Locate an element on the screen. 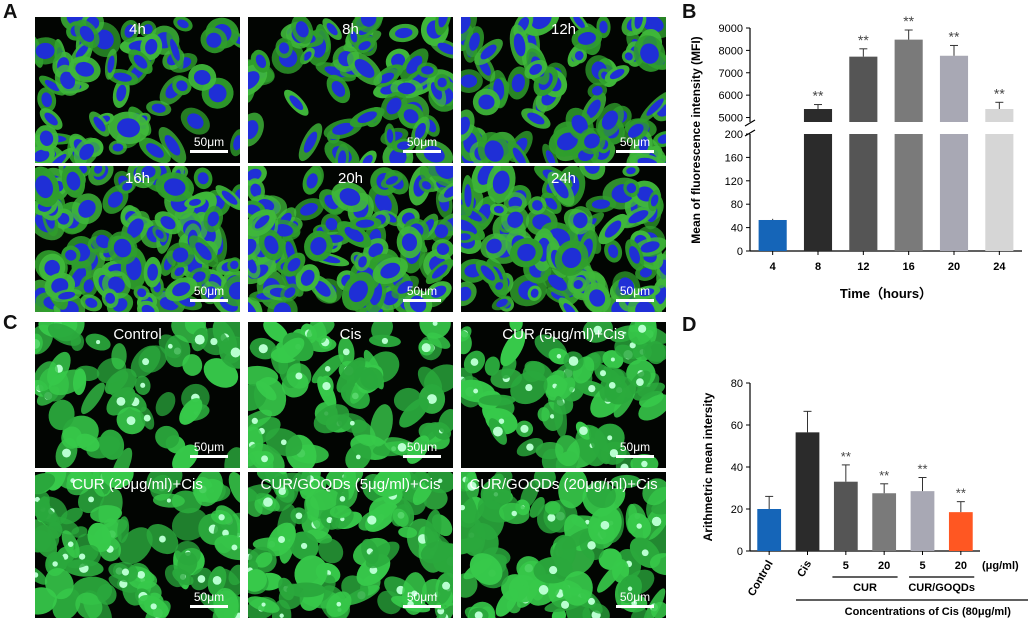 The image size is (1031, 627). x-tick-label: 20 is located at coordinates (954, 267).